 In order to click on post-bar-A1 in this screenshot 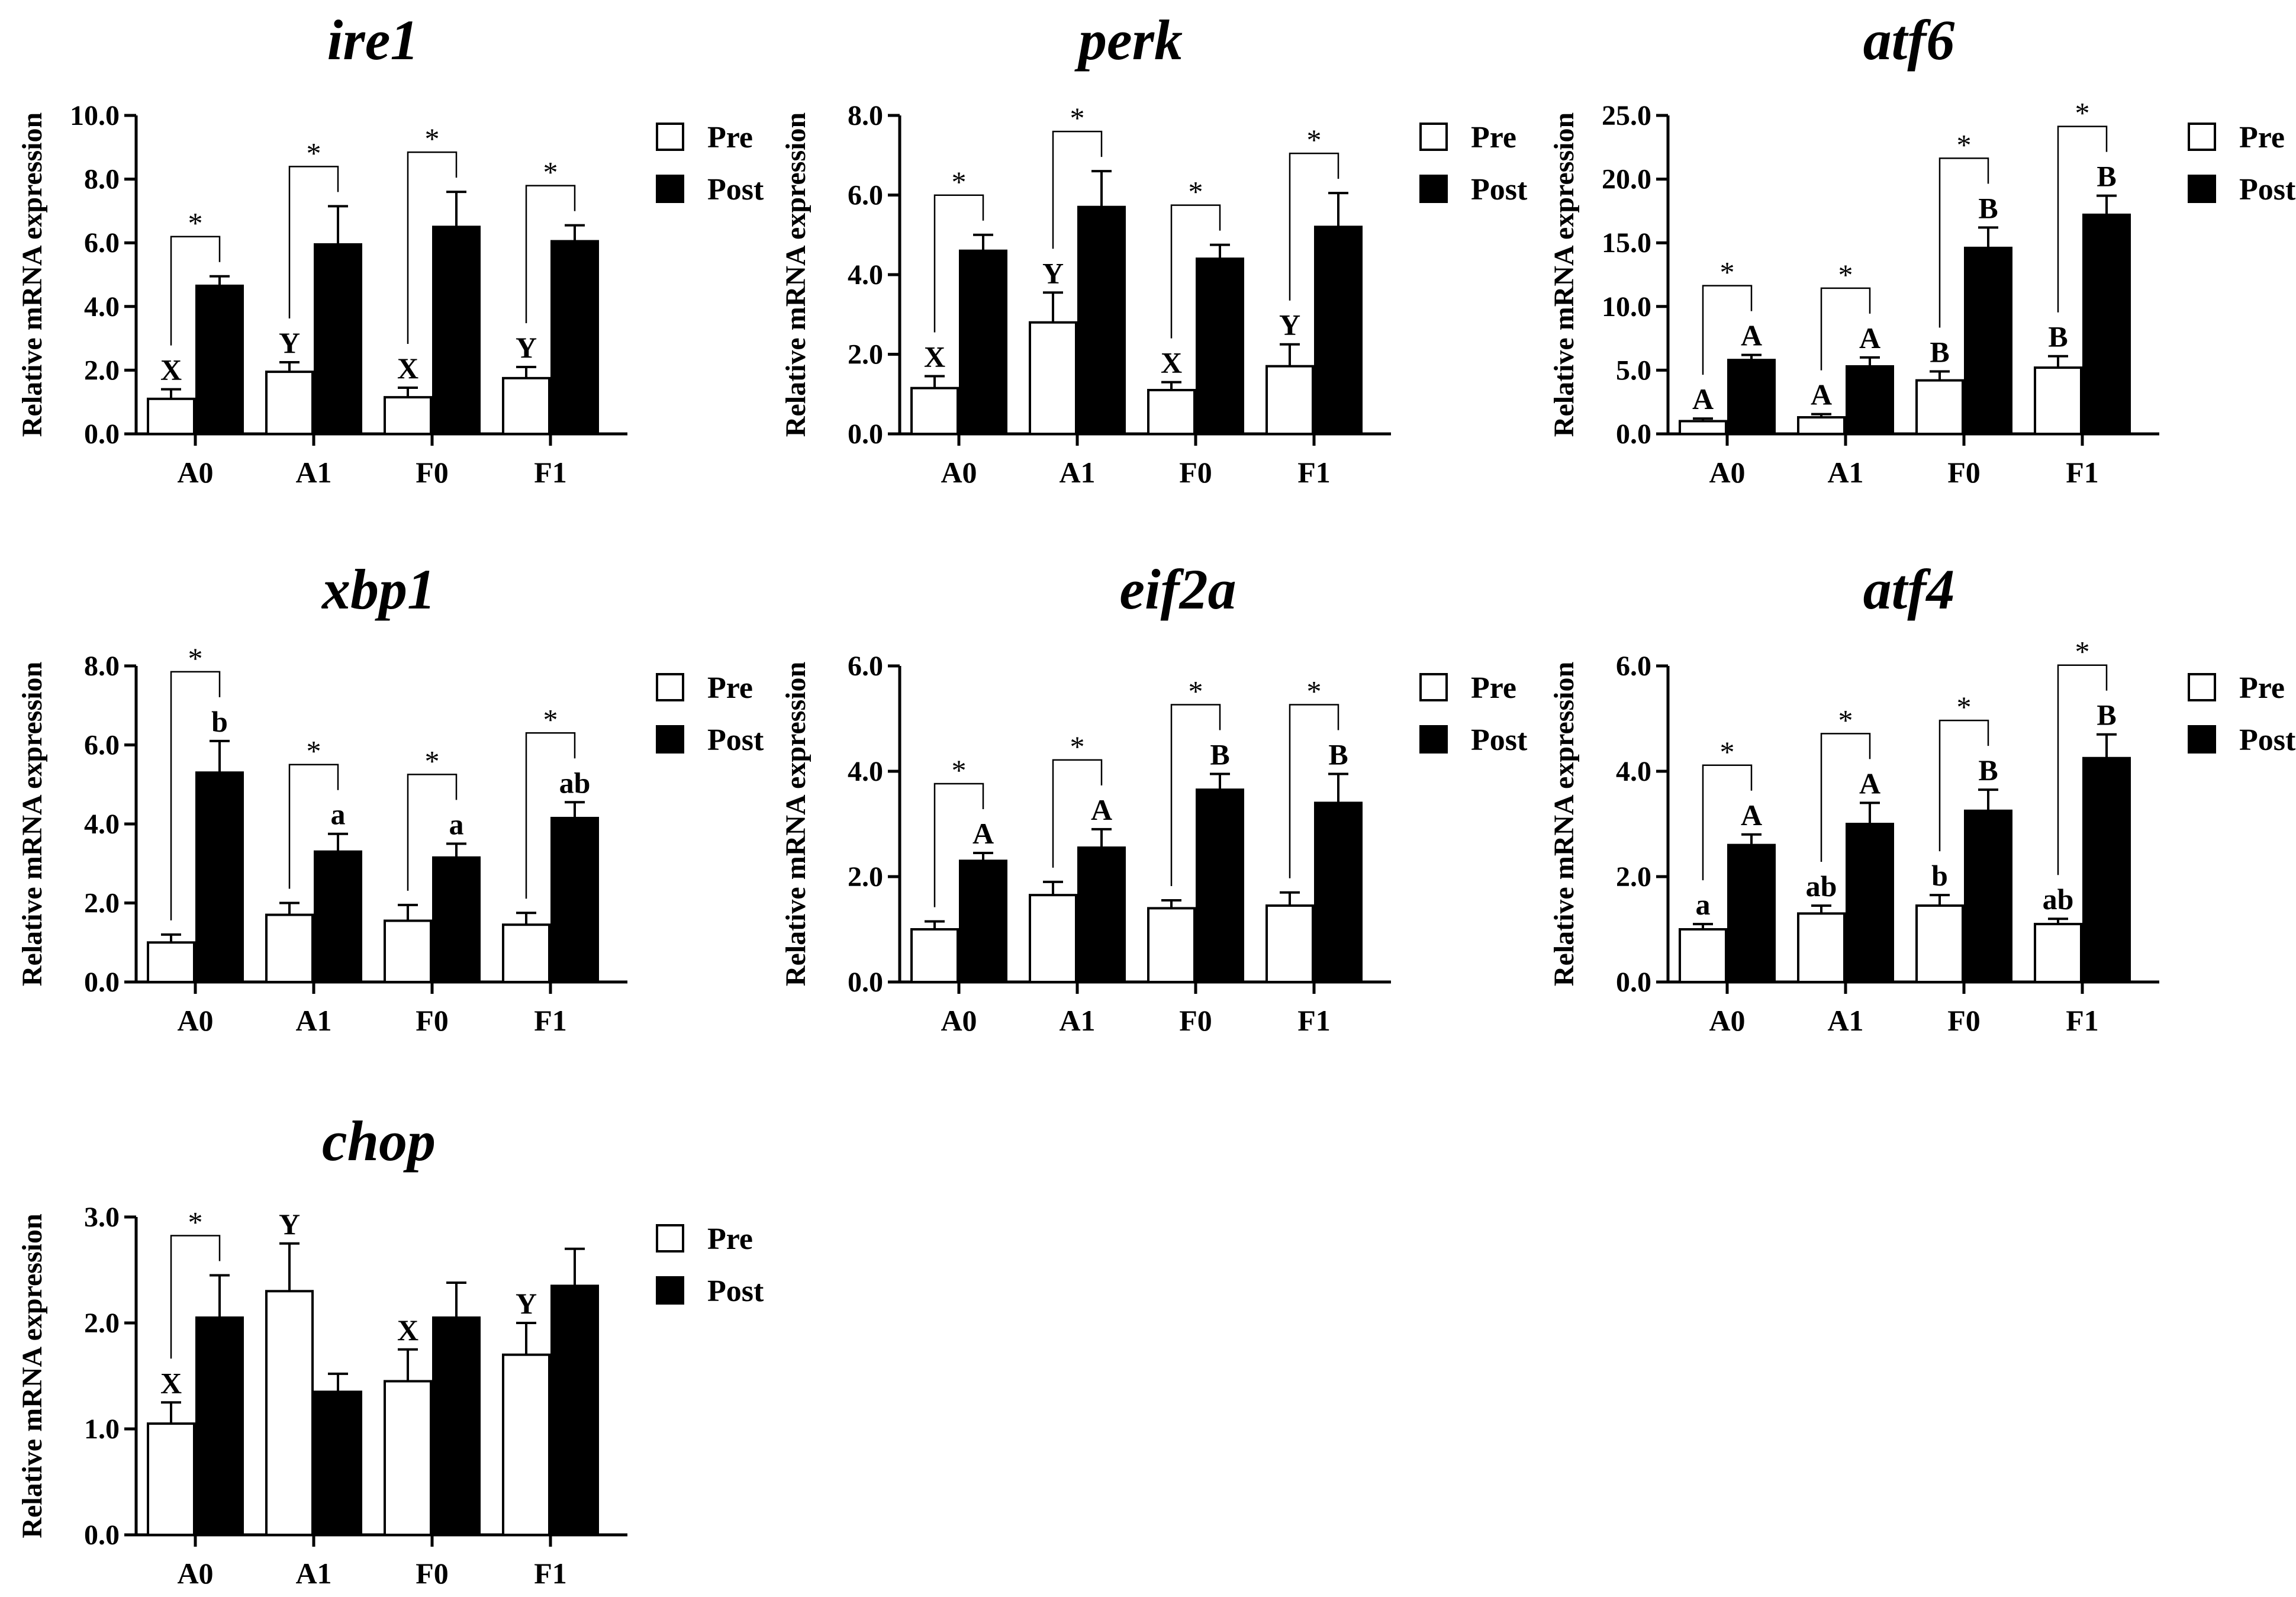, I will do `click(338, 1464)`.